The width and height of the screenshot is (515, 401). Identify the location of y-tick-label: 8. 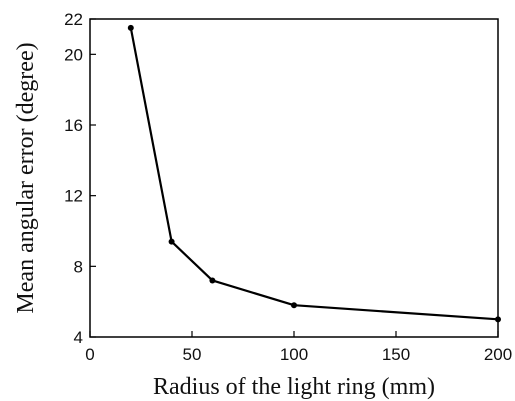
(78, 266).